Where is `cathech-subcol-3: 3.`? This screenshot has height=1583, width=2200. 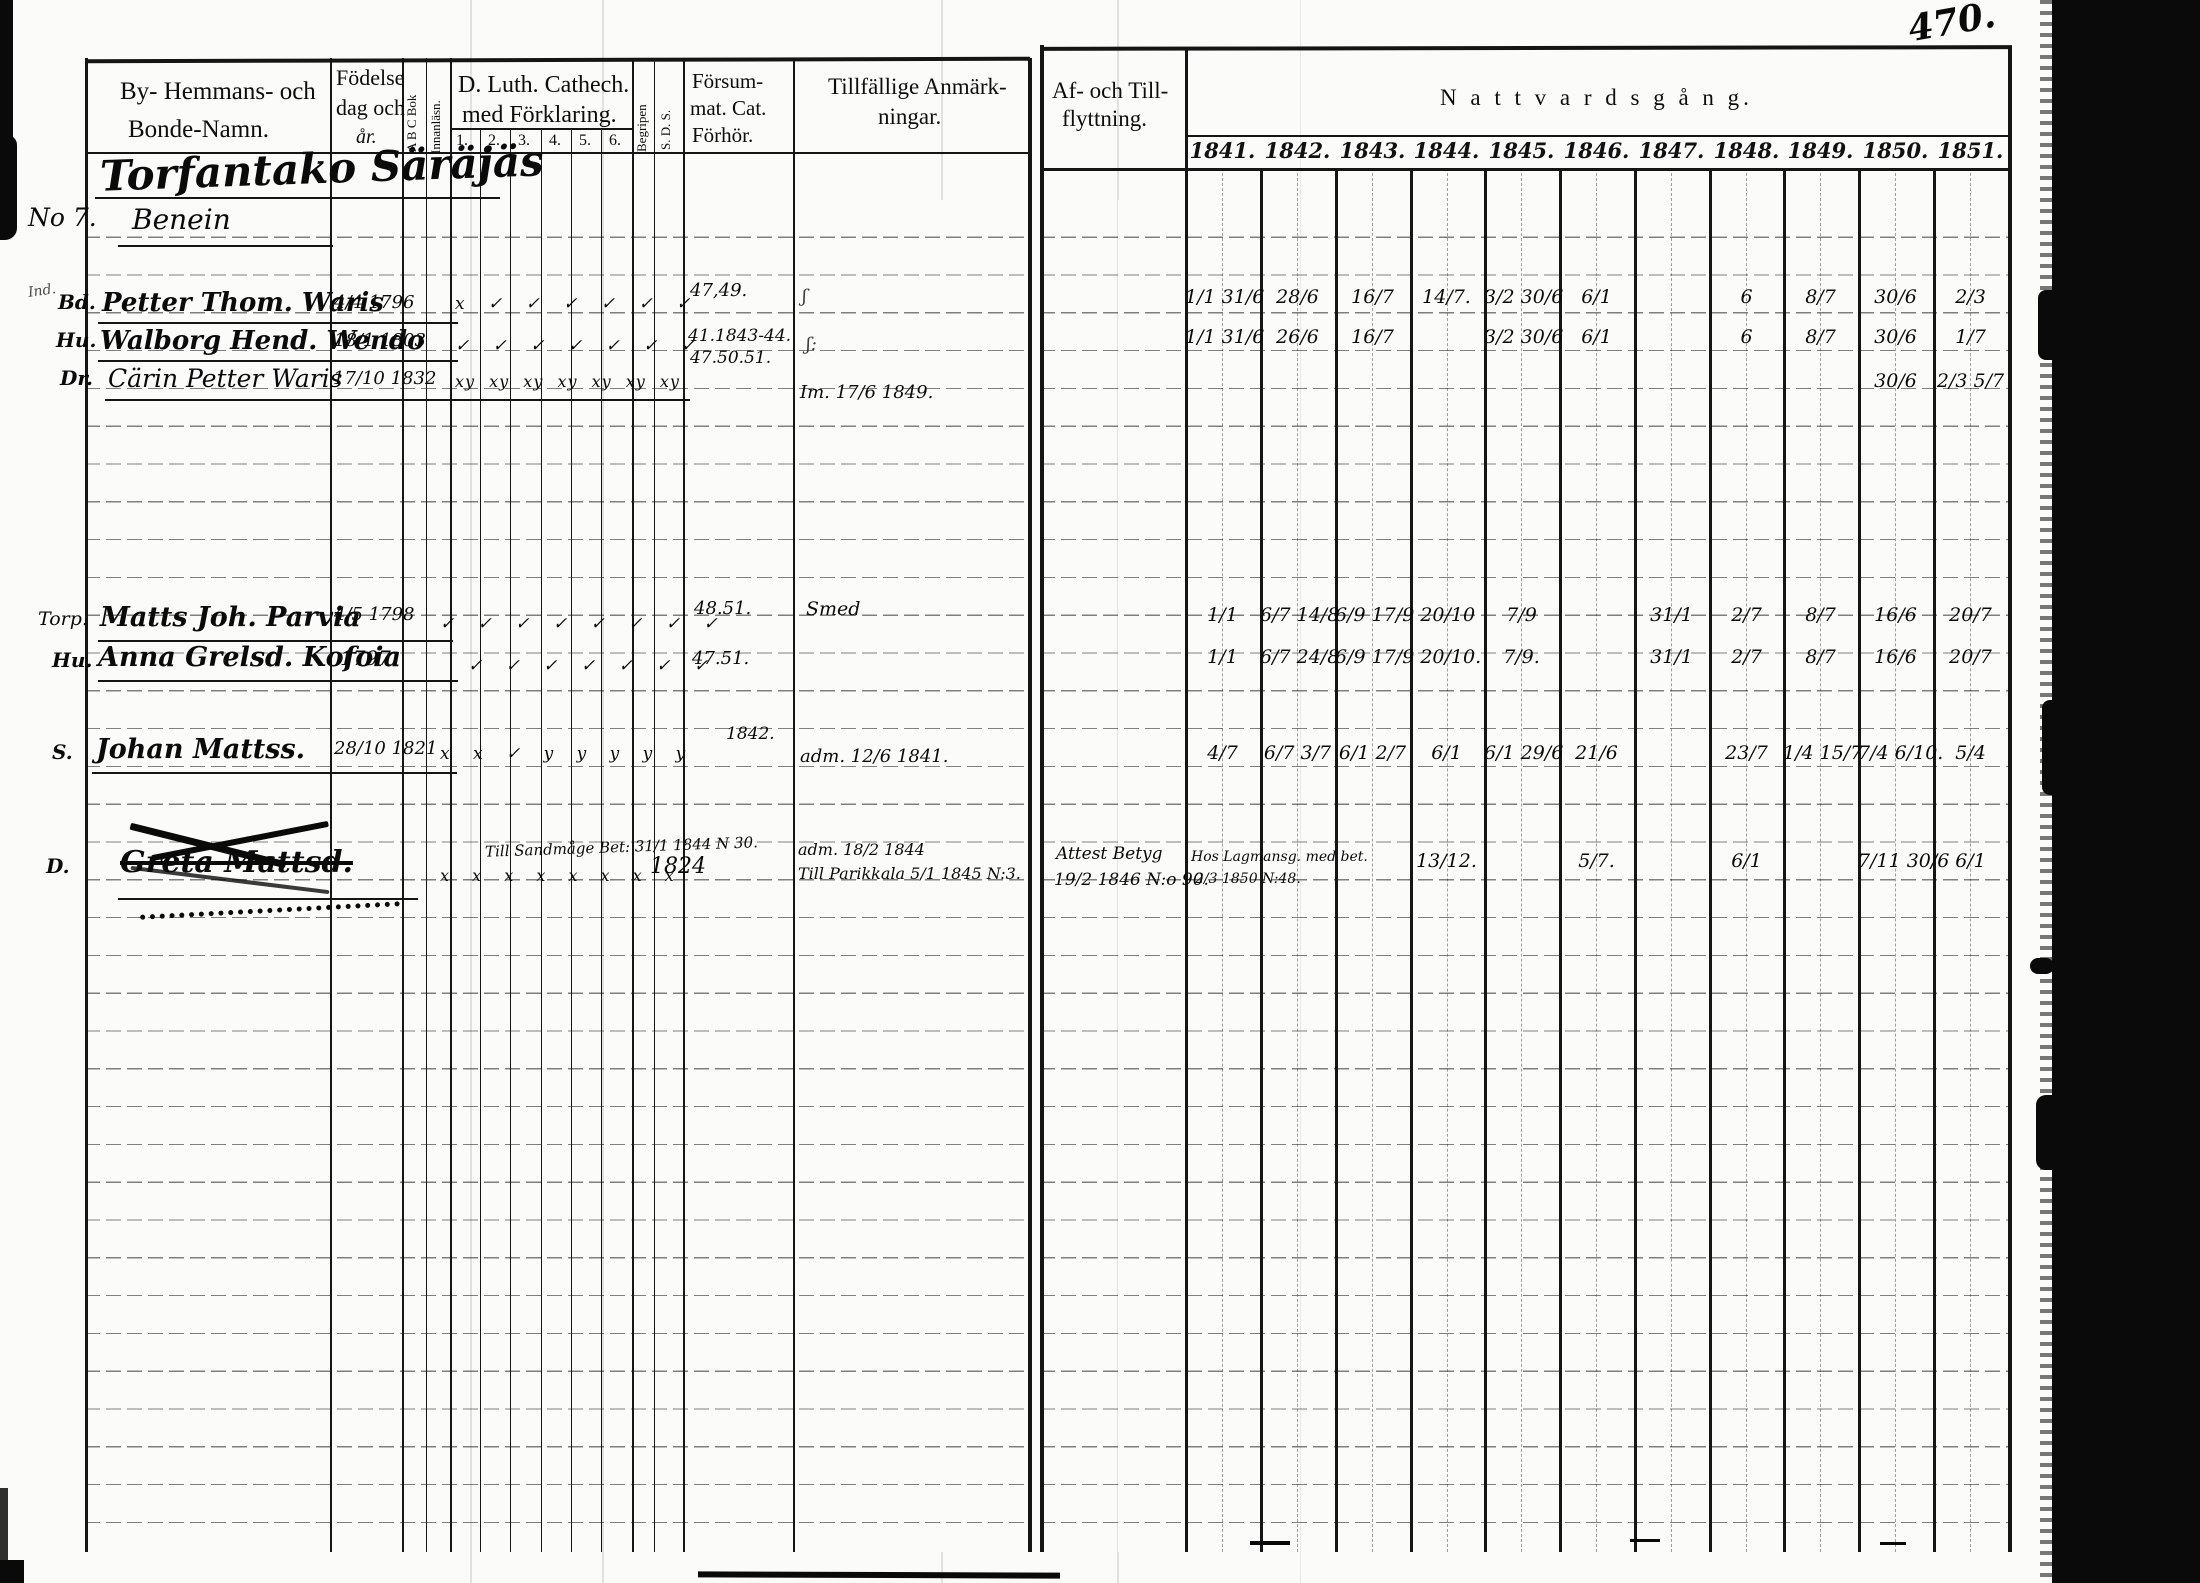 cathech-subcol-3: 3. is located at coordinates (524, 140).